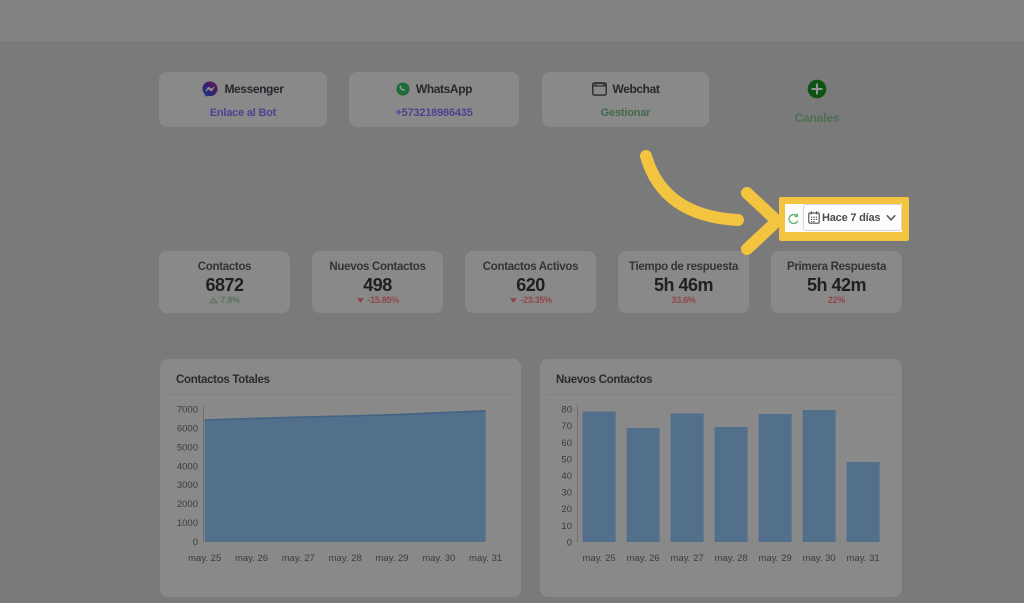 This screenshot has width=1024, height=603. What do you see at coordinates (187, 429) in the screenshot?
I see `svg-text: 6000` at bounding box center [187, 429].